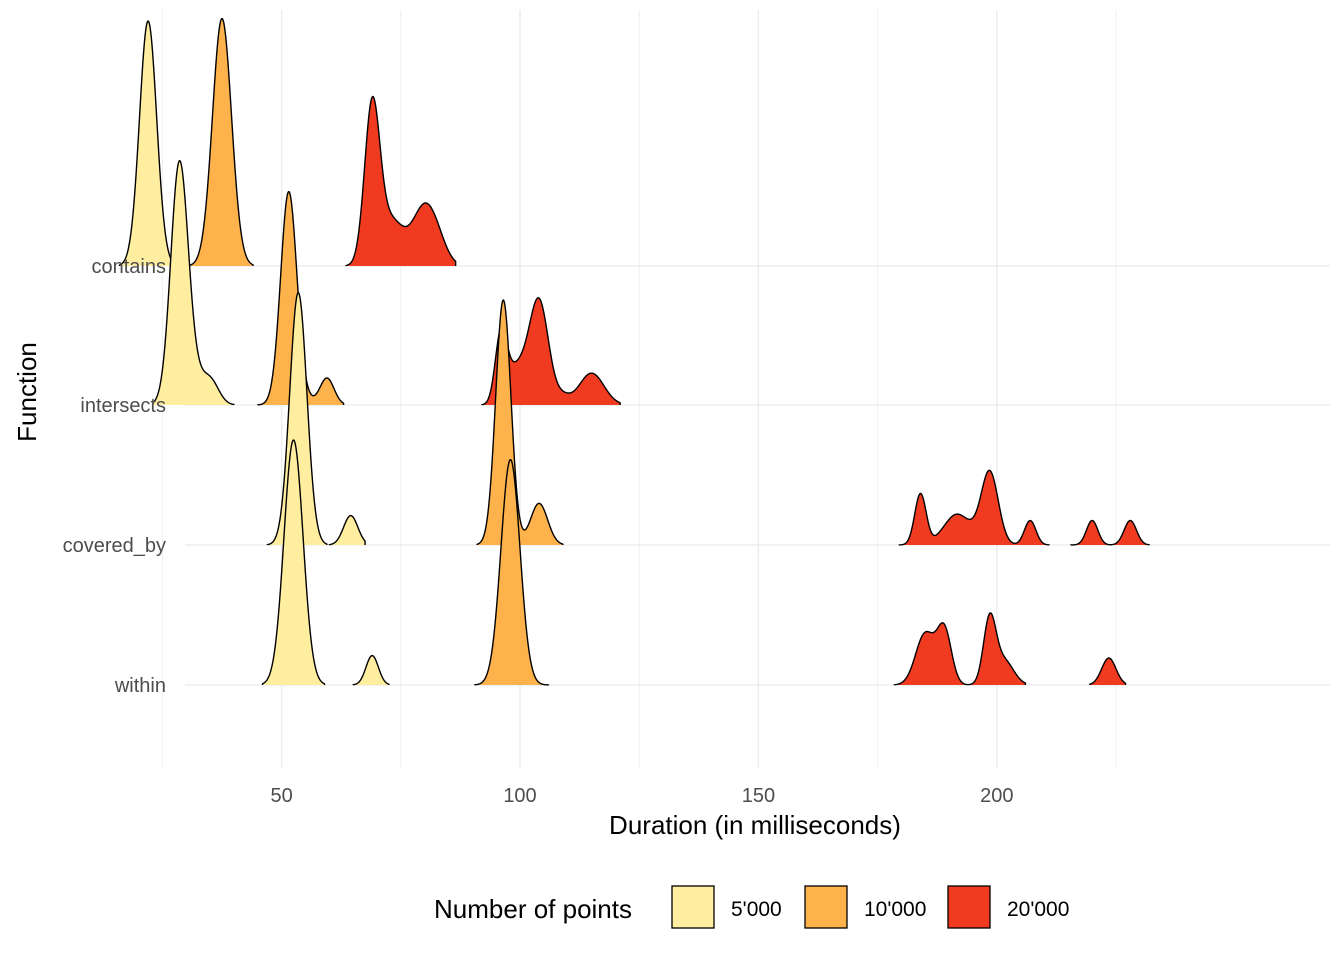 The image size is (1344, 960). I want to click on legend-label-5000: 5'000, so click(756, 909).